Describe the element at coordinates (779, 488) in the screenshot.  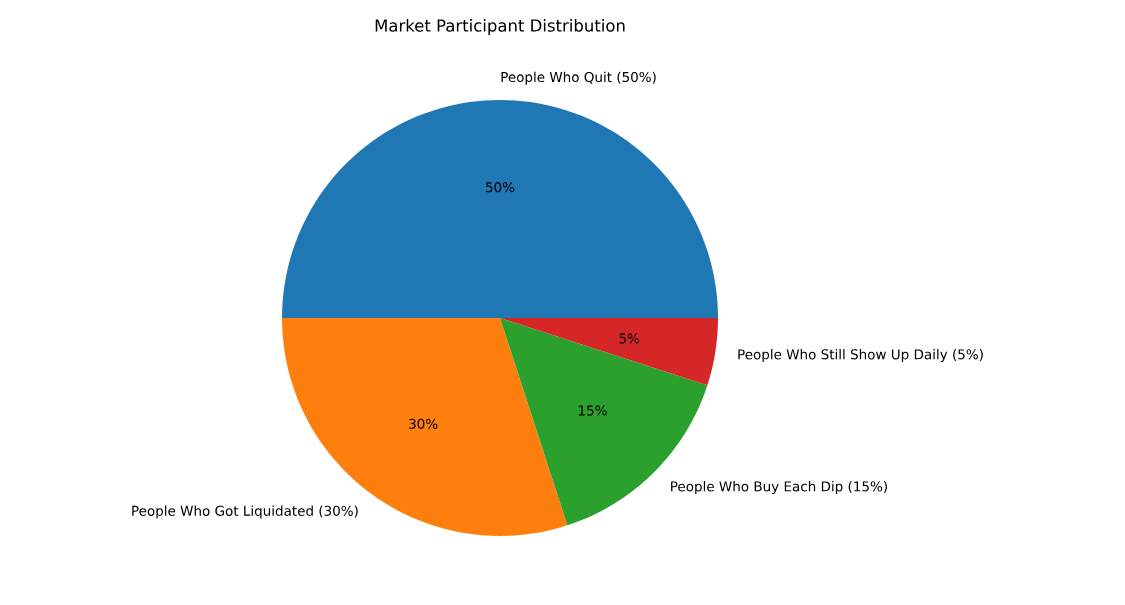
I see `slice-label: People Who Buy Each Dip (15%)` at that location.